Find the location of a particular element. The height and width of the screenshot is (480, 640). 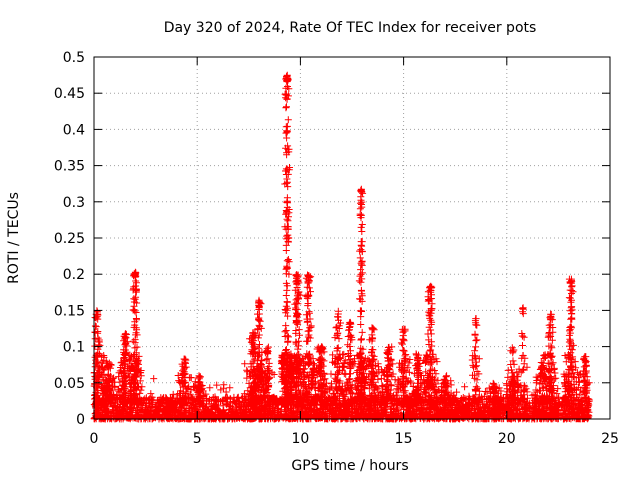

x-tick-label: 0 is located at coordinates (94, 439).